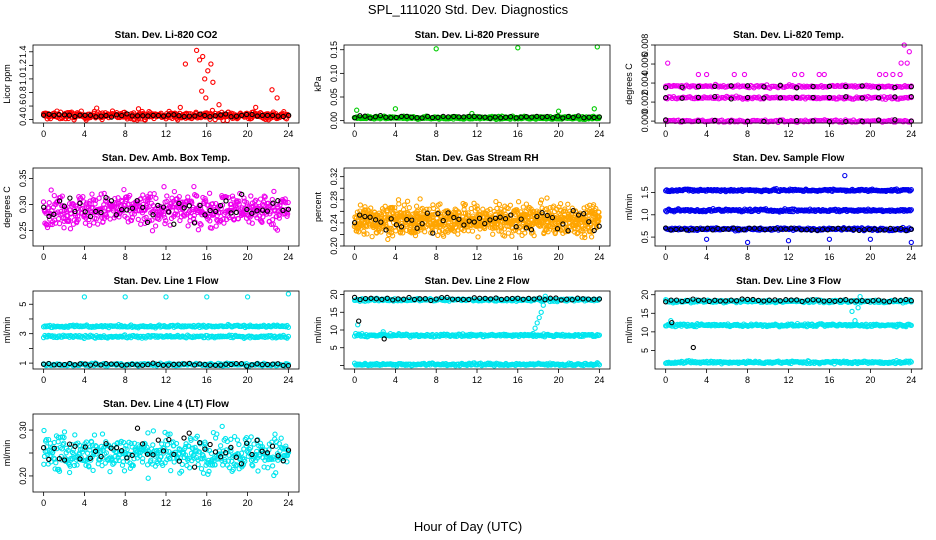 The image size is (936, 540). What do you see at coordinates (23, 119) in the screenshot?
I see `y-tick-label: 0.4` at bounding box center [23, 119].